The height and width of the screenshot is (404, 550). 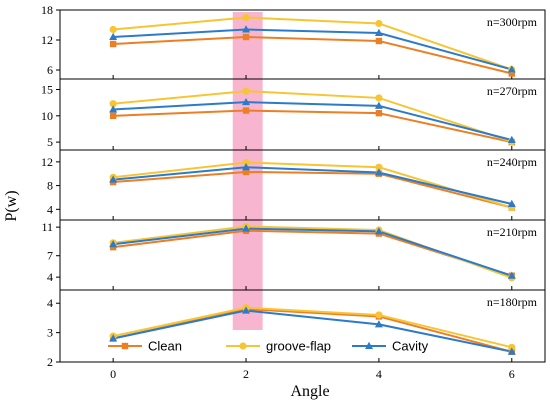 I want to click on legend-label-Clean: Clean, so click(x=165, y=346).